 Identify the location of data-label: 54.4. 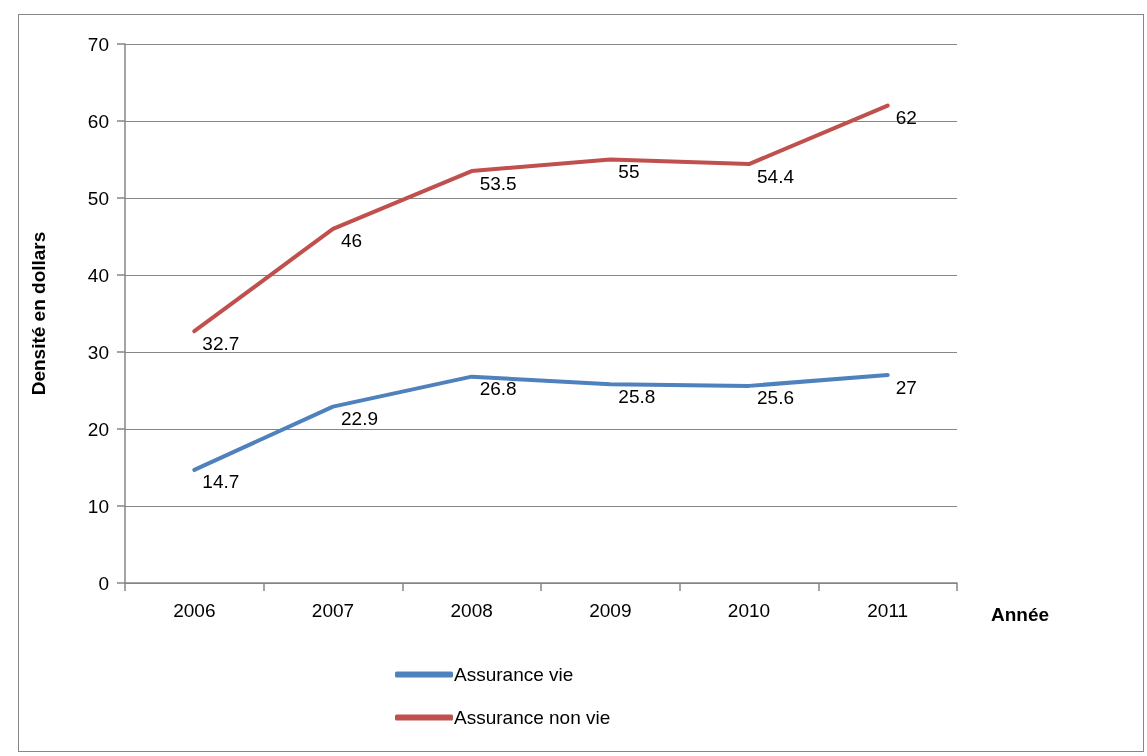
(776, 176).